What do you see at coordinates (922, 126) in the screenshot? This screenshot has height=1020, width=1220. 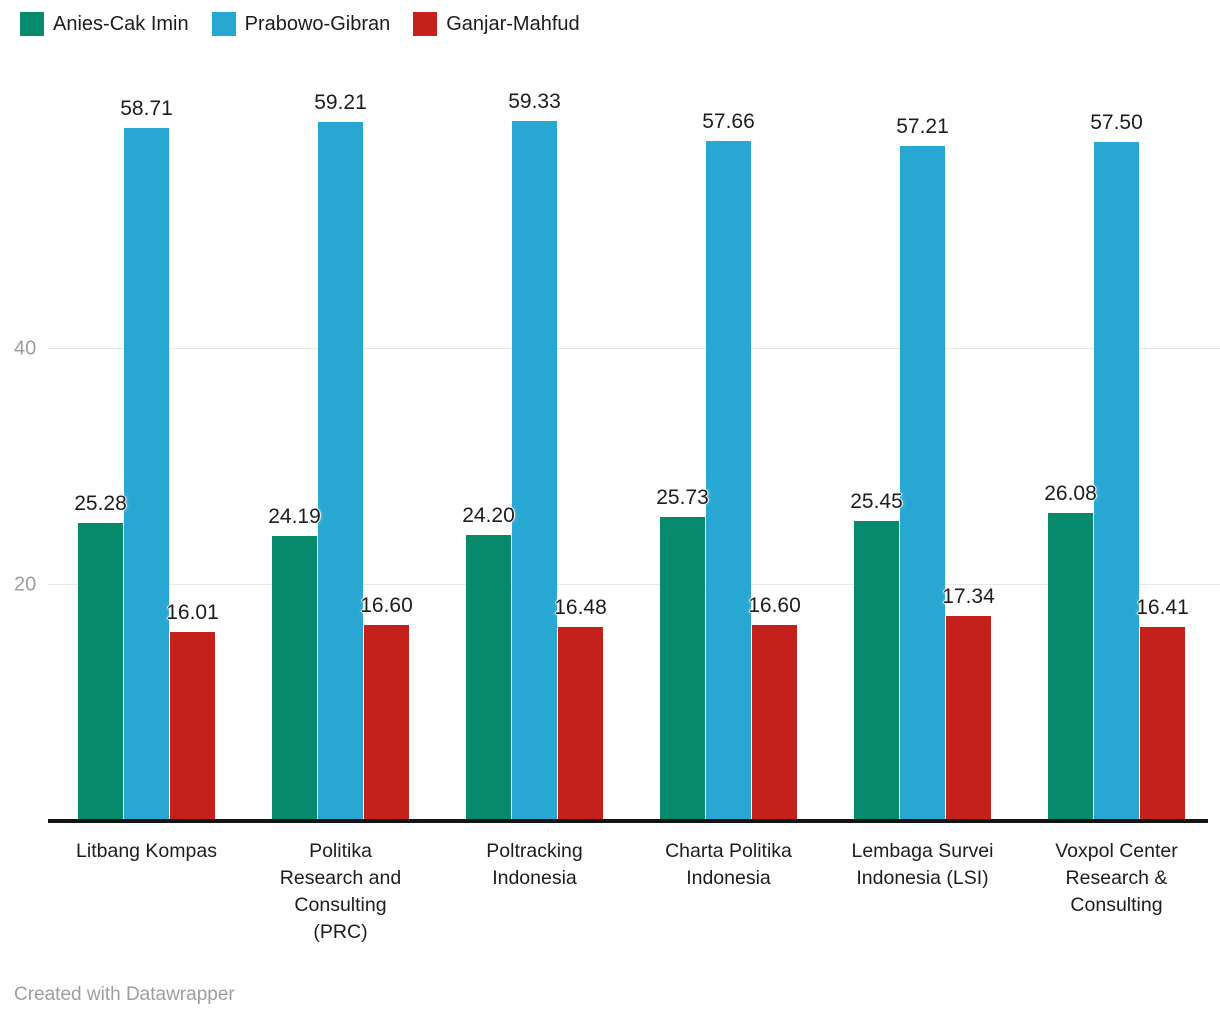 I see `bar-value-label: 57.21` at bounding box center [922, 126].